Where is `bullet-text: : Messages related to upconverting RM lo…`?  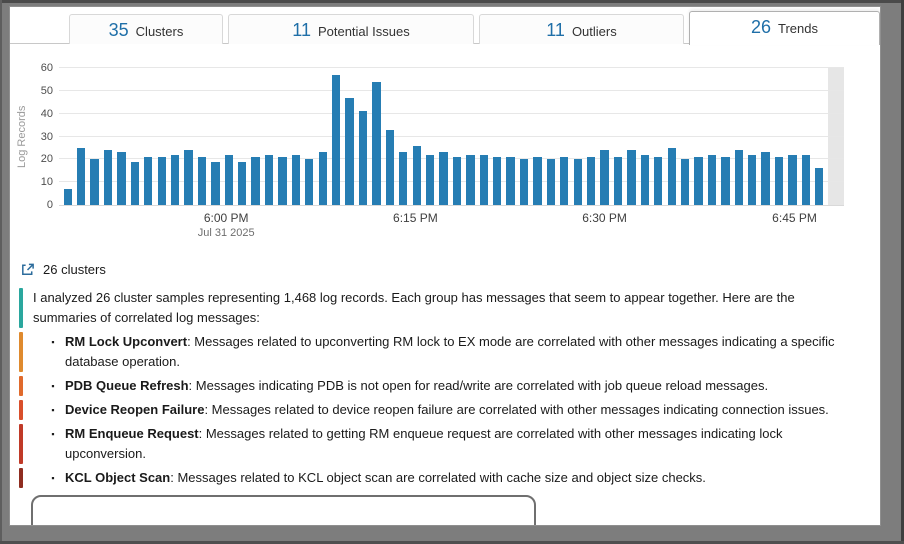 bullet-text: : Messages related to upconverting RM lo… is located at coordinates (450, 351).